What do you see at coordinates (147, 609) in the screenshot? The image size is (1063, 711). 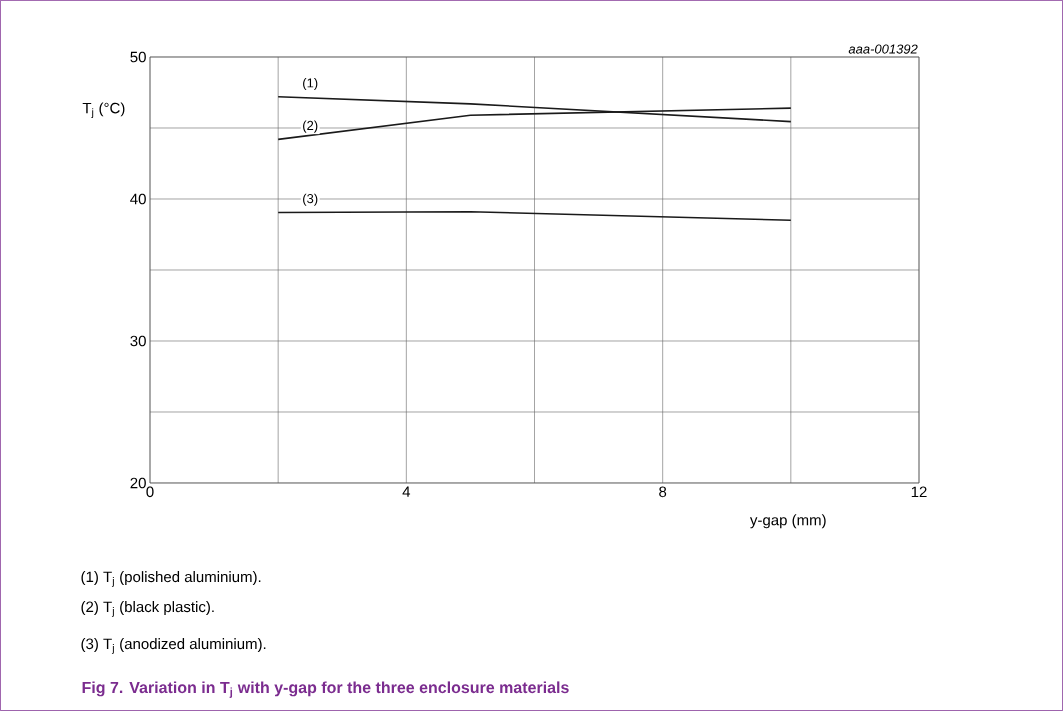 I see `text: (2) T$_{j}$ (black plastic).` at bounding box center [147, 609].